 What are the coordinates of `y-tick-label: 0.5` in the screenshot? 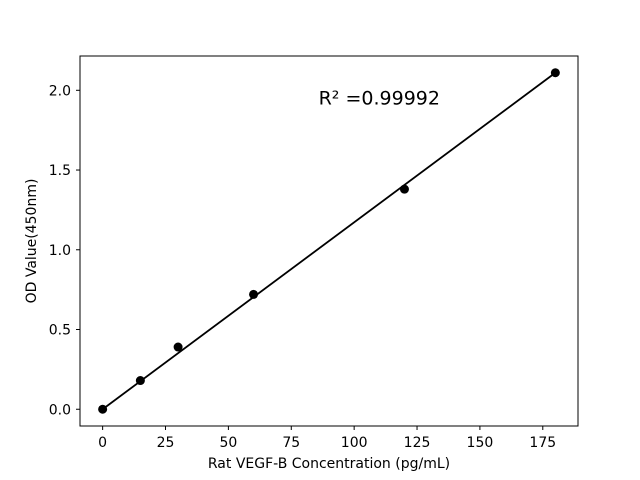 It's located at (60, 331).